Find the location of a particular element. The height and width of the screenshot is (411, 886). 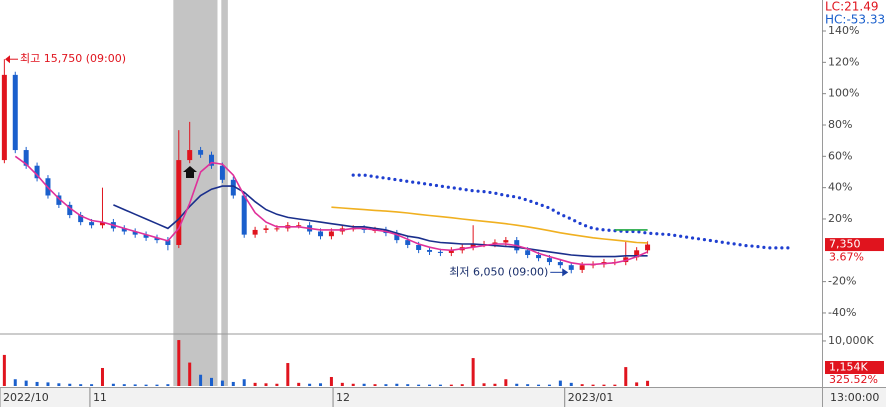

y-tick-label: 100% is located at coordinates (843, 93).